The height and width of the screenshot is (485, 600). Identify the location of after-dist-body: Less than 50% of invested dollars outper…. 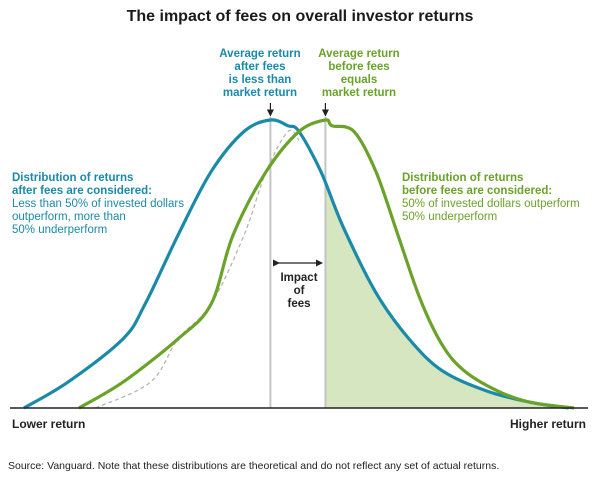
(98, 217).